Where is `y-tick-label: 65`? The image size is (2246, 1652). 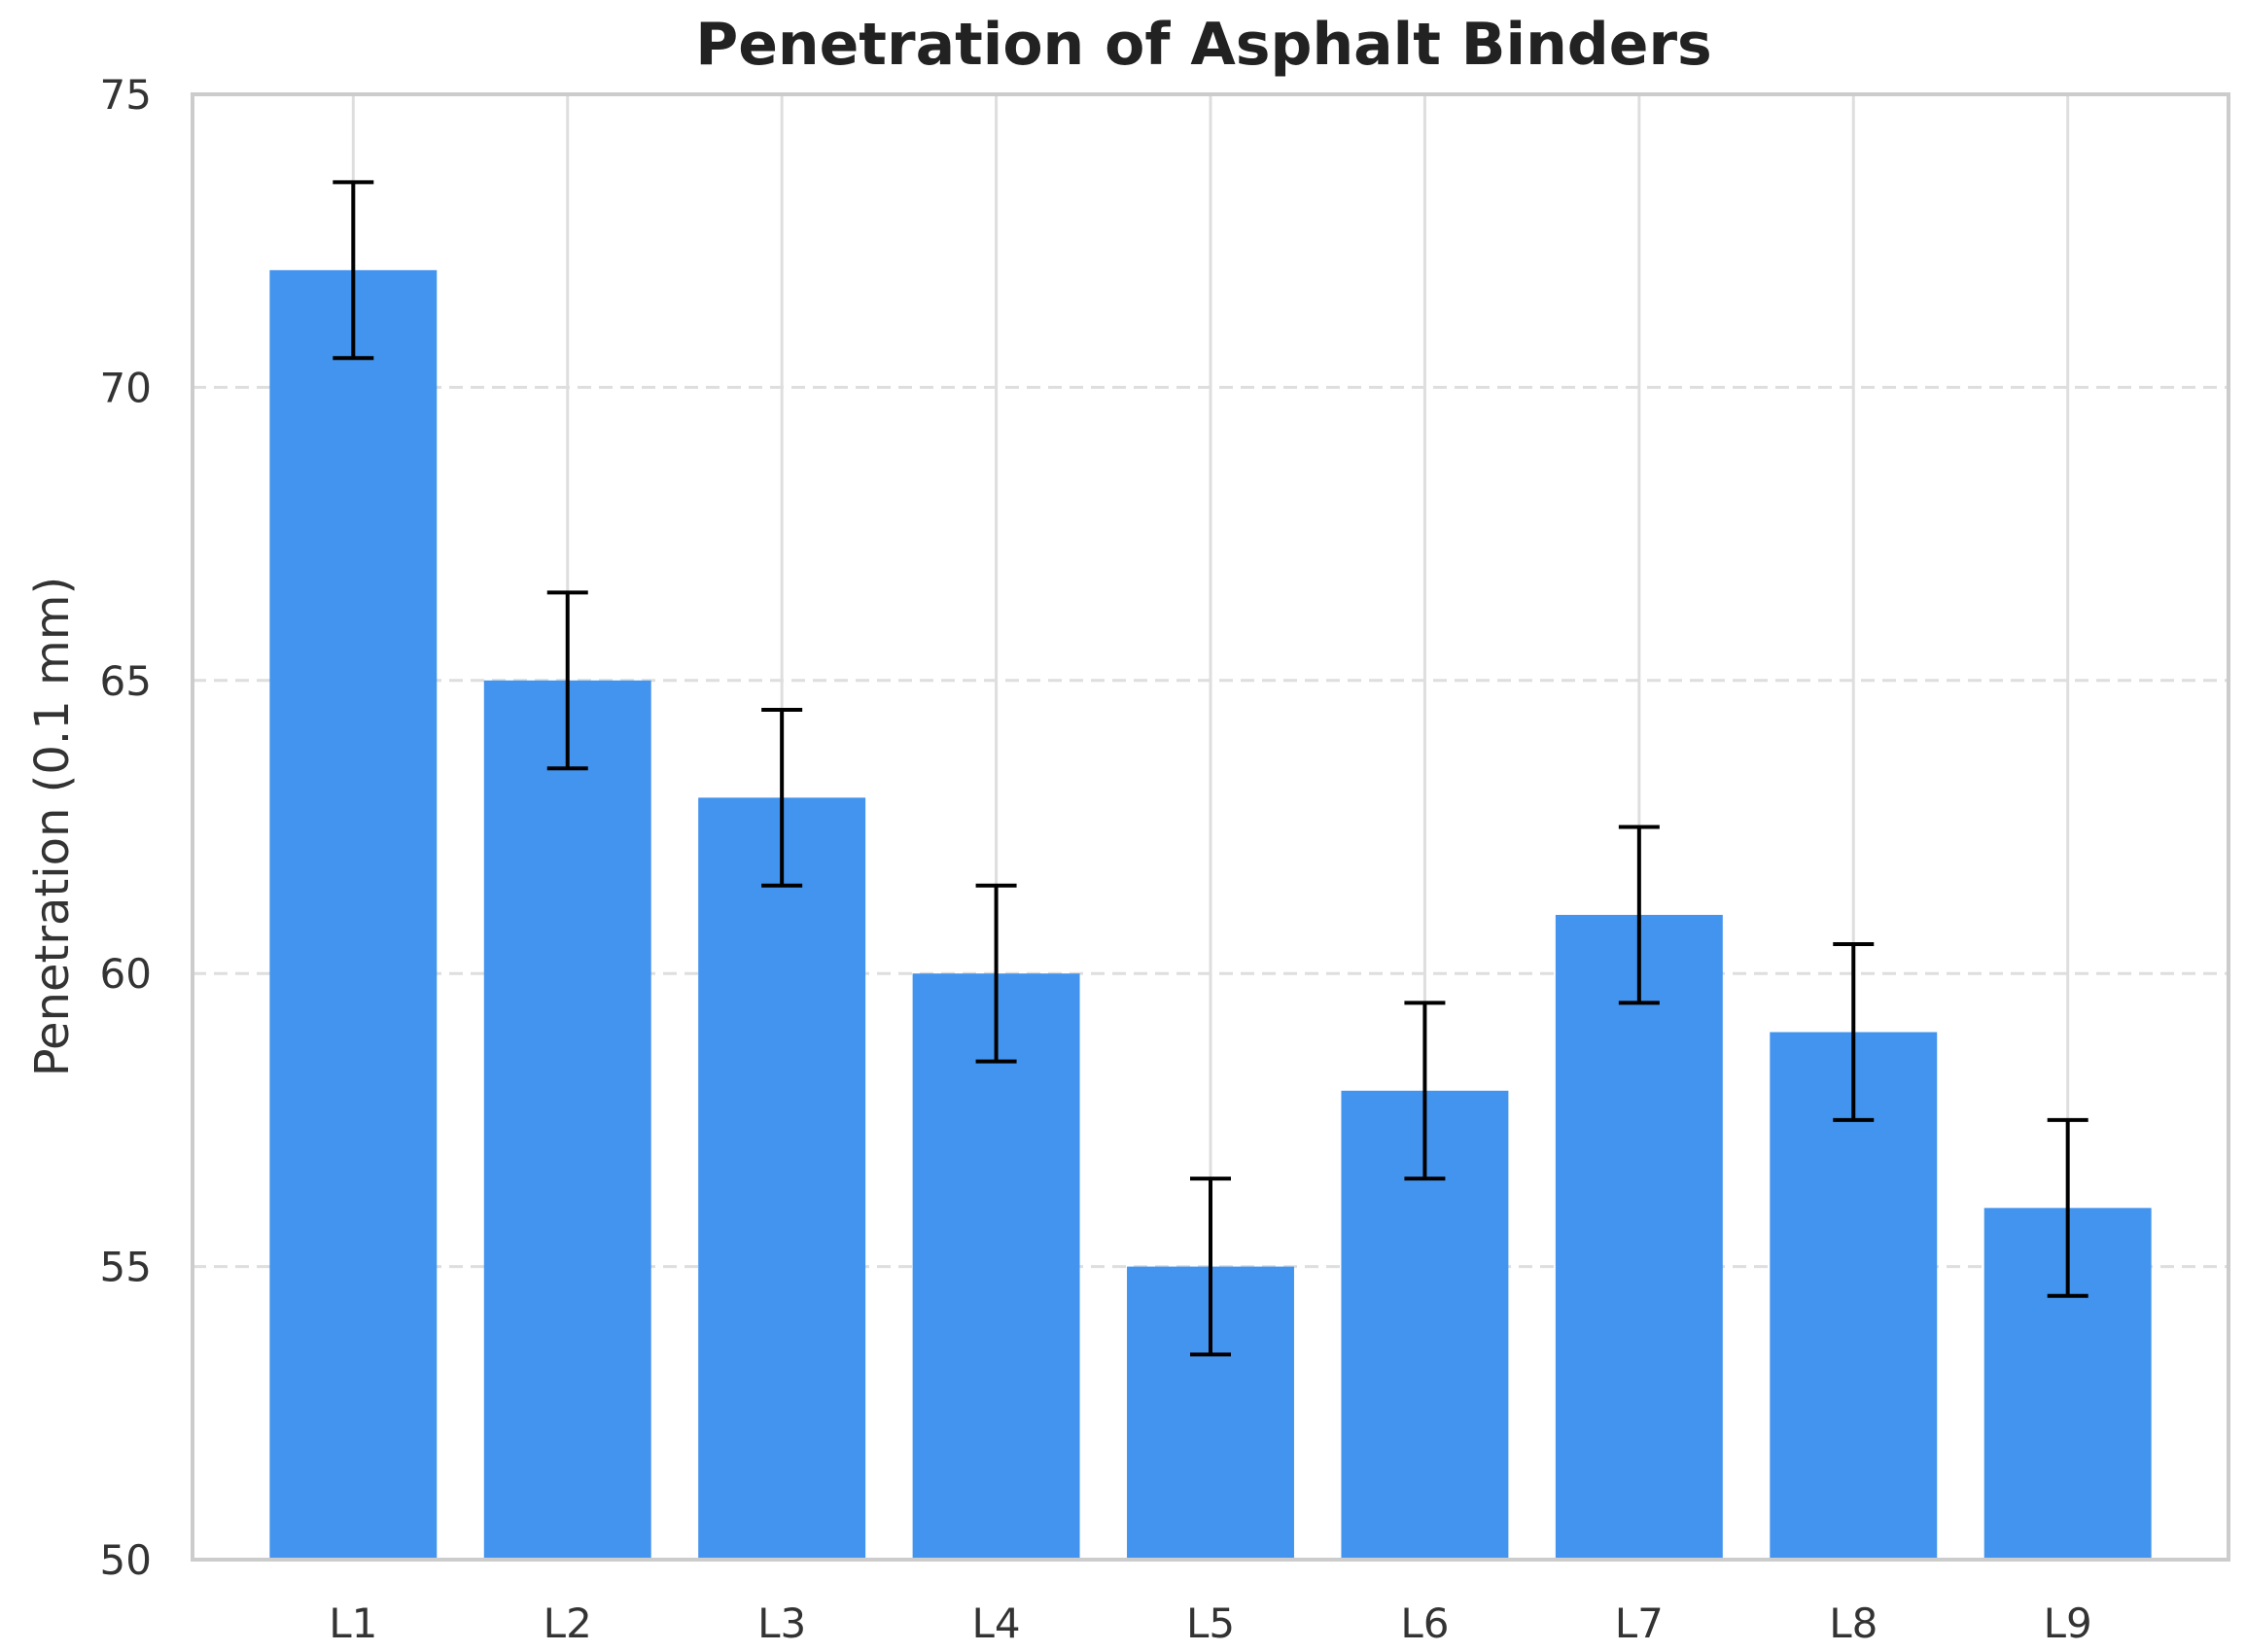
y-tick-label: 65 is located at coordinates (126, 681).